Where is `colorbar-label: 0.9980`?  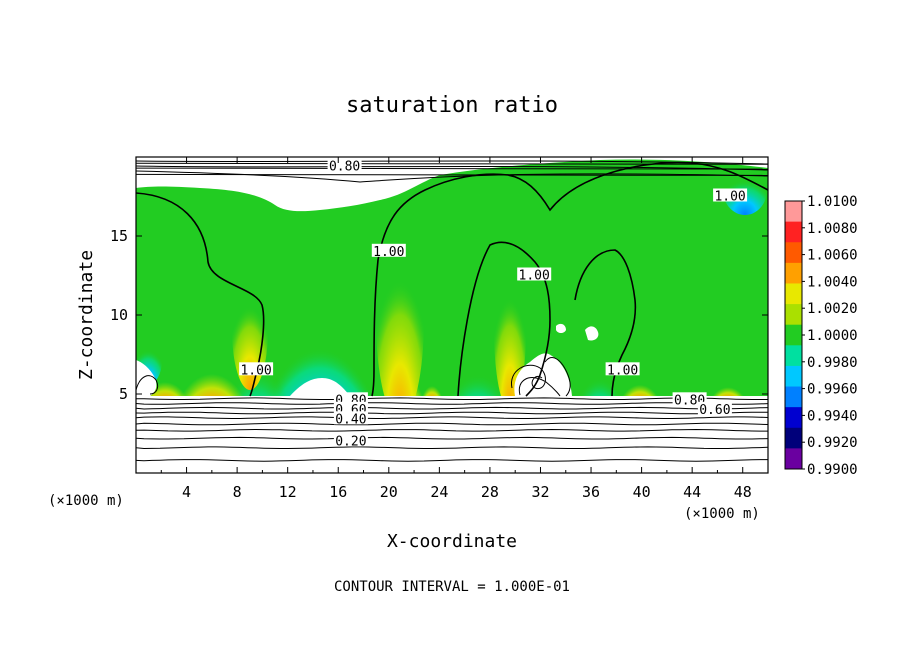
colorbar-label: 0.9980 is located at coordinates (832, 363).